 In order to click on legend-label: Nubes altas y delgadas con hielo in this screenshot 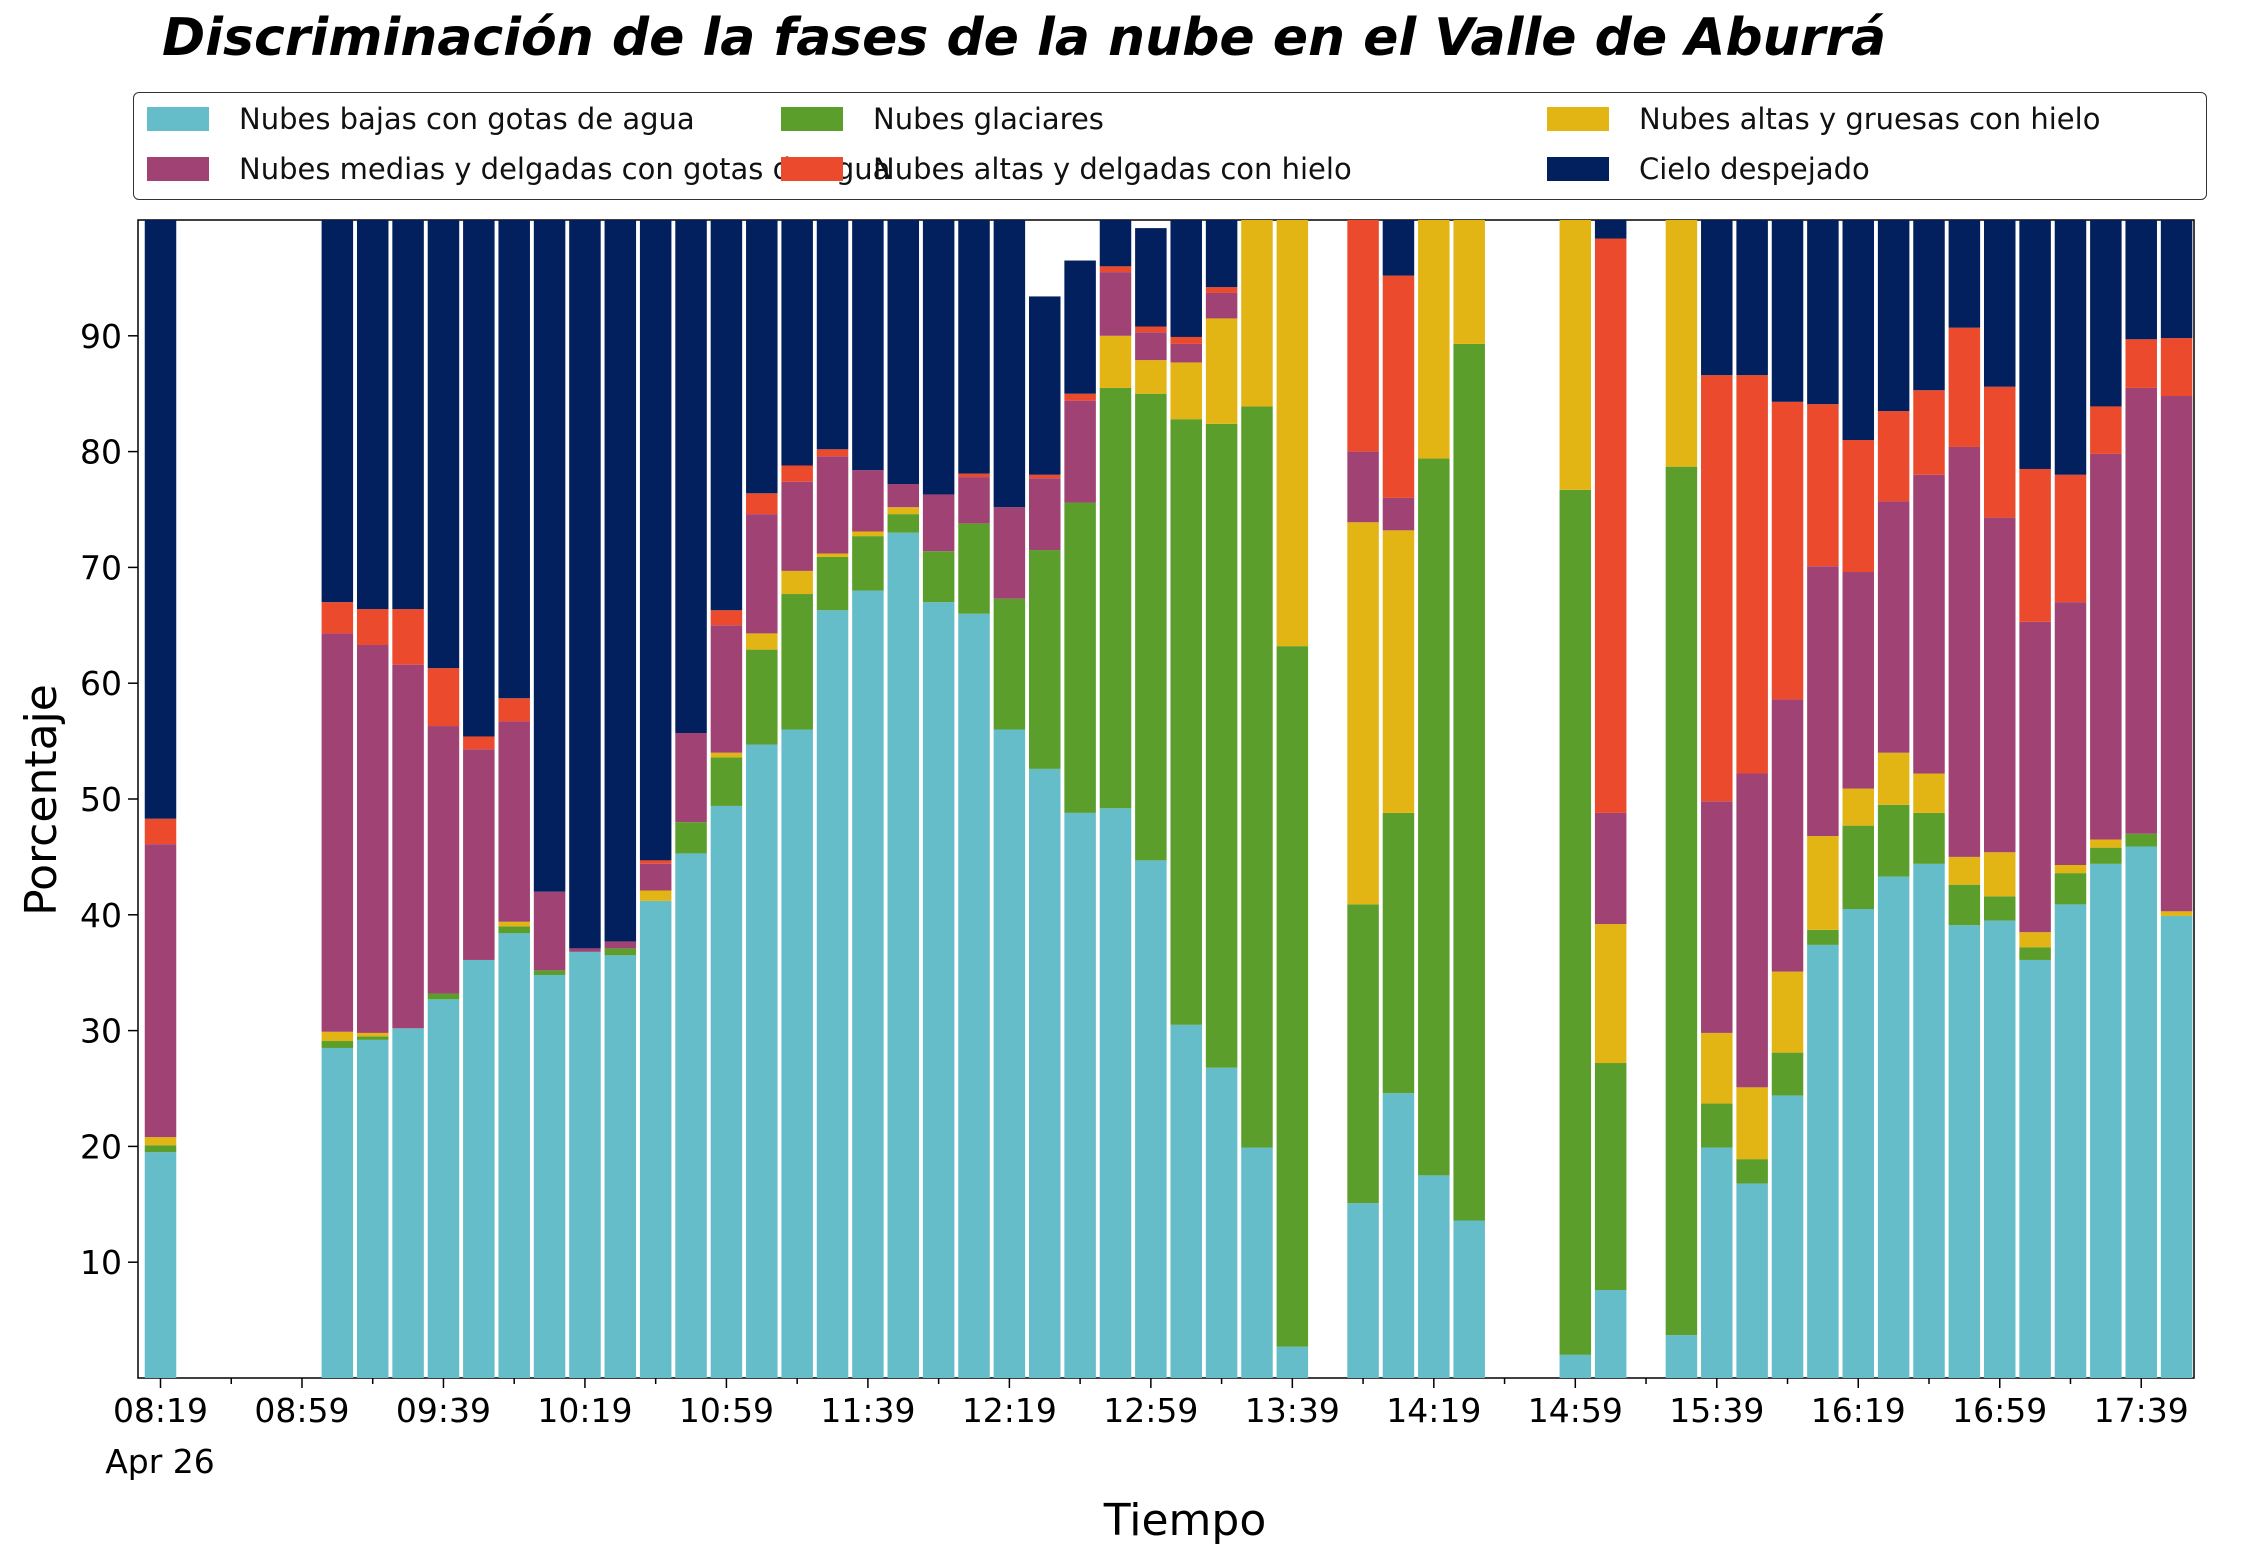, I will do `click(1112, 169)`.